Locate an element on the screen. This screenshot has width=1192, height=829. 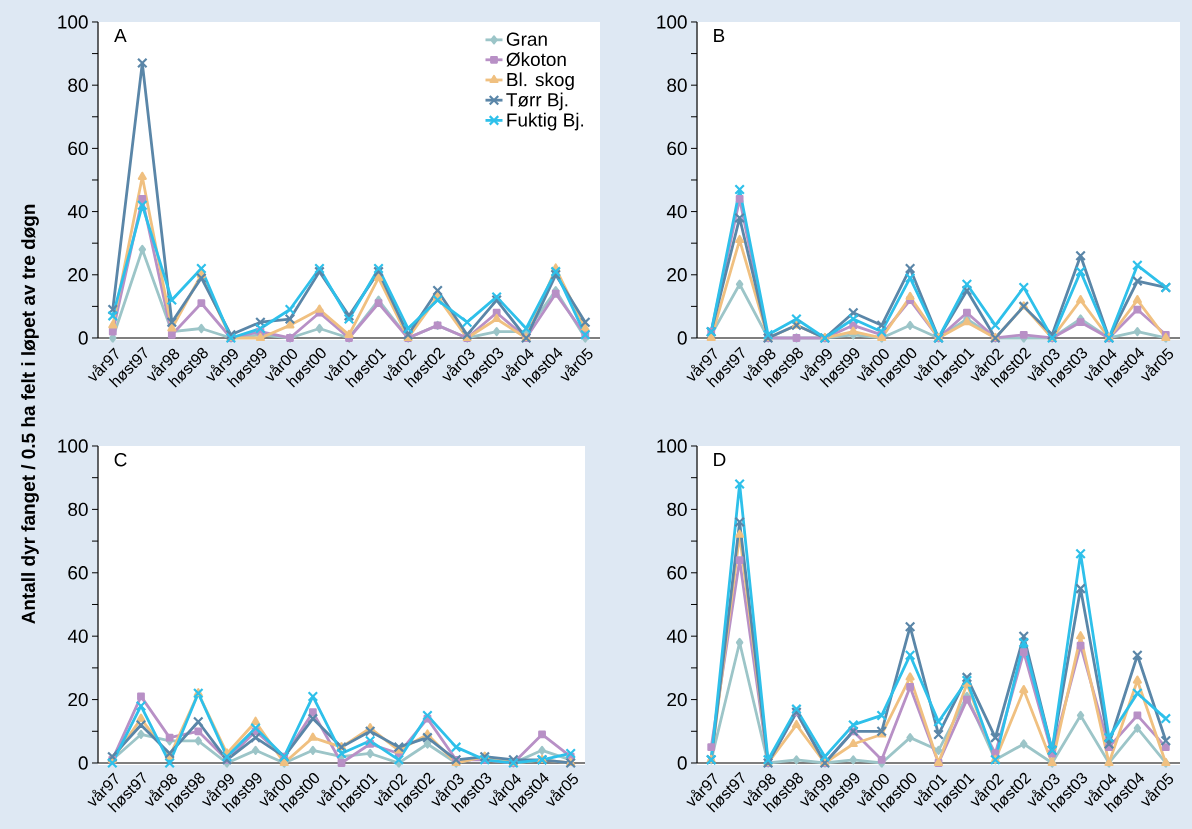
chart-title: D is located at coordinates (720, 460).